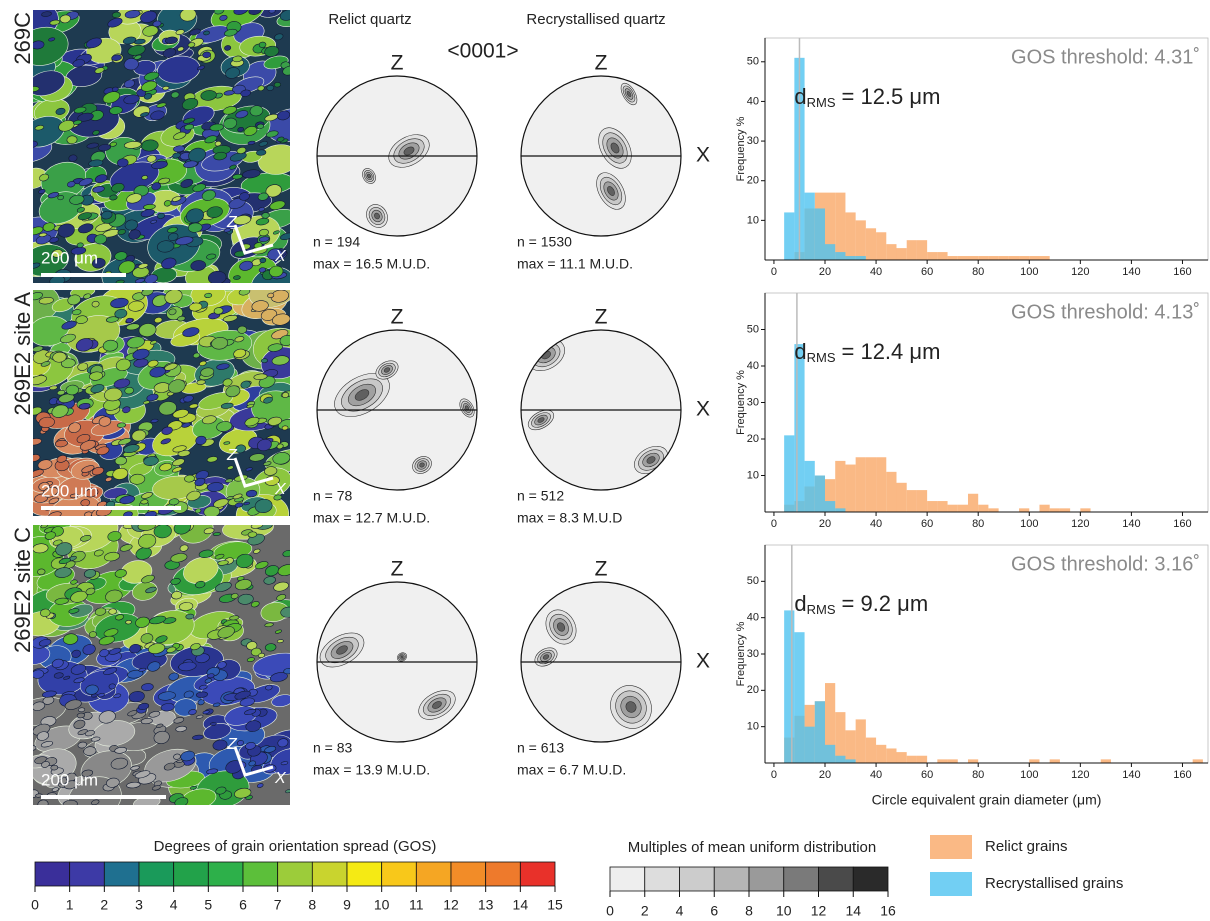  Describe the element at coordinates (333, 748) in the screenshot. I see `pole-n: n = 83` at that location.